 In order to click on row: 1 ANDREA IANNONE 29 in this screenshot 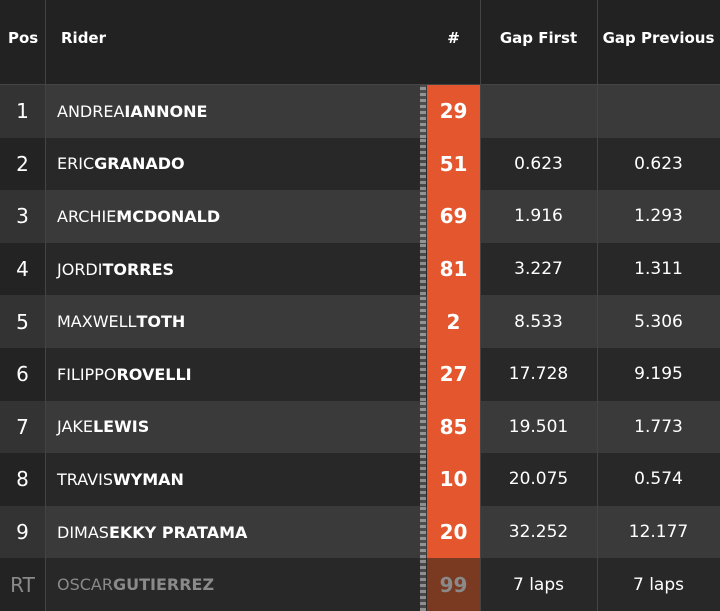, I will do `click(360, 111)`.